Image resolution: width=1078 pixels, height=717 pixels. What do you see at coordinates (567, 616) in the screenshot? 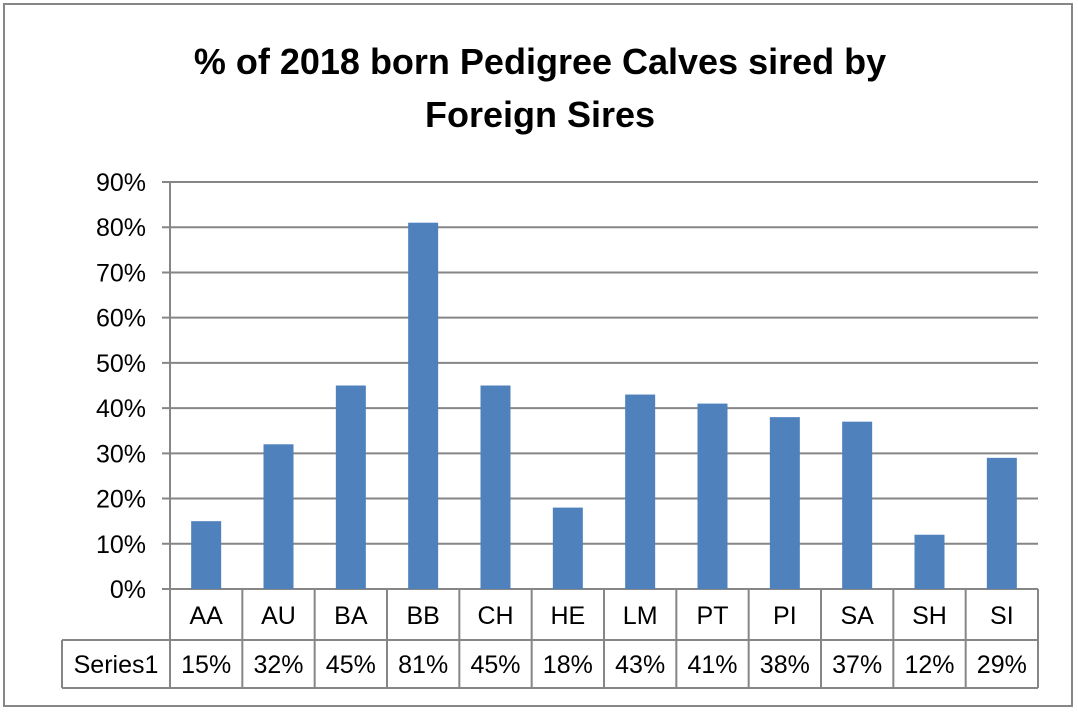
I see `category-label: HE` at bounding box center [567, 616].